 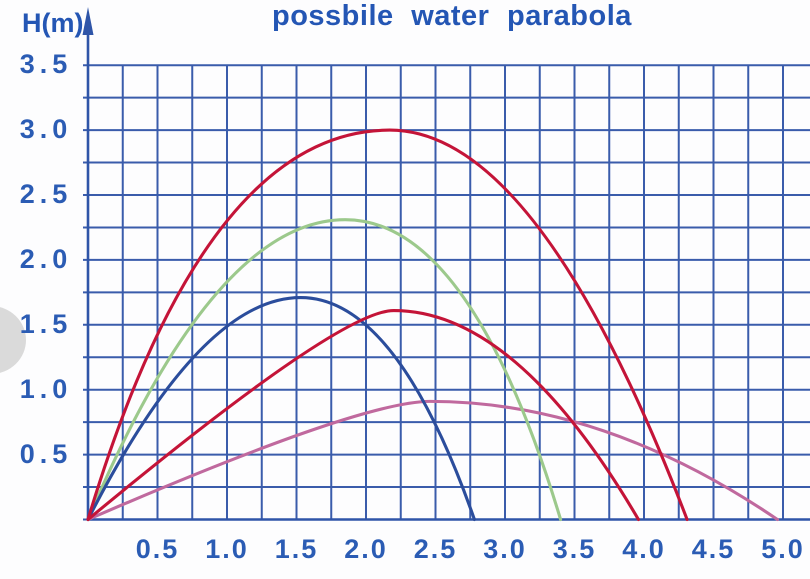 I want to click on x-tick-label: 0.5, so click(x=157, y=549).